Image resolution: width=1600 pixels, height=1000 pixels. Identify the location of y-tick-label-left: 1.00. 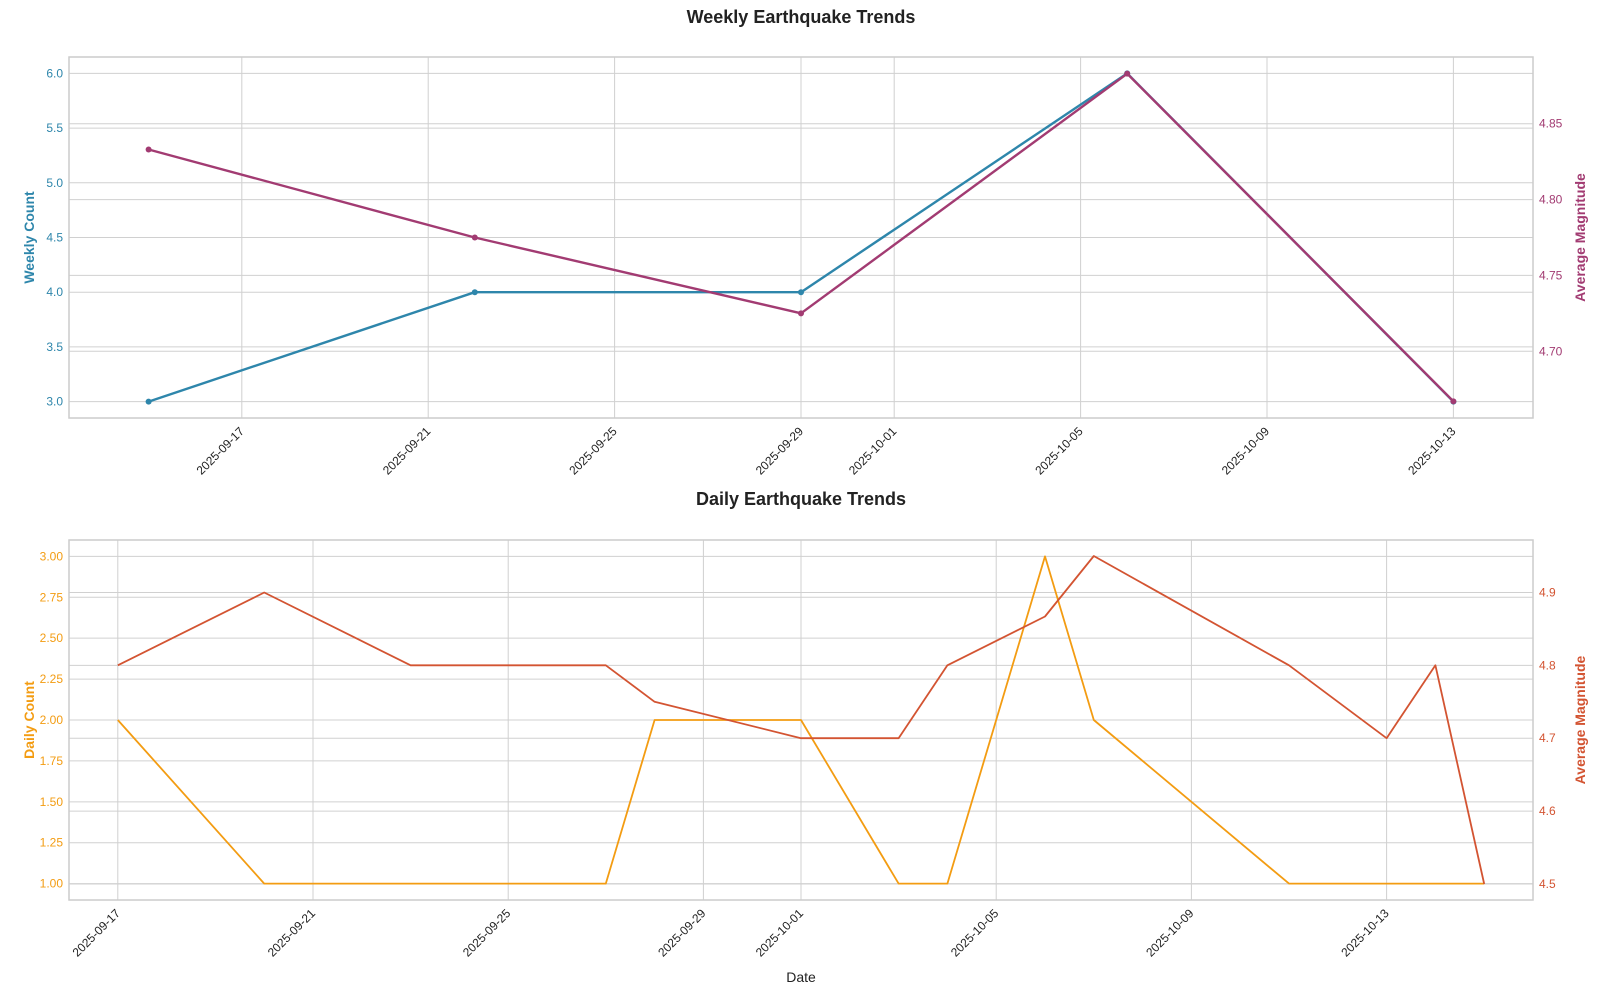
(52, 884).